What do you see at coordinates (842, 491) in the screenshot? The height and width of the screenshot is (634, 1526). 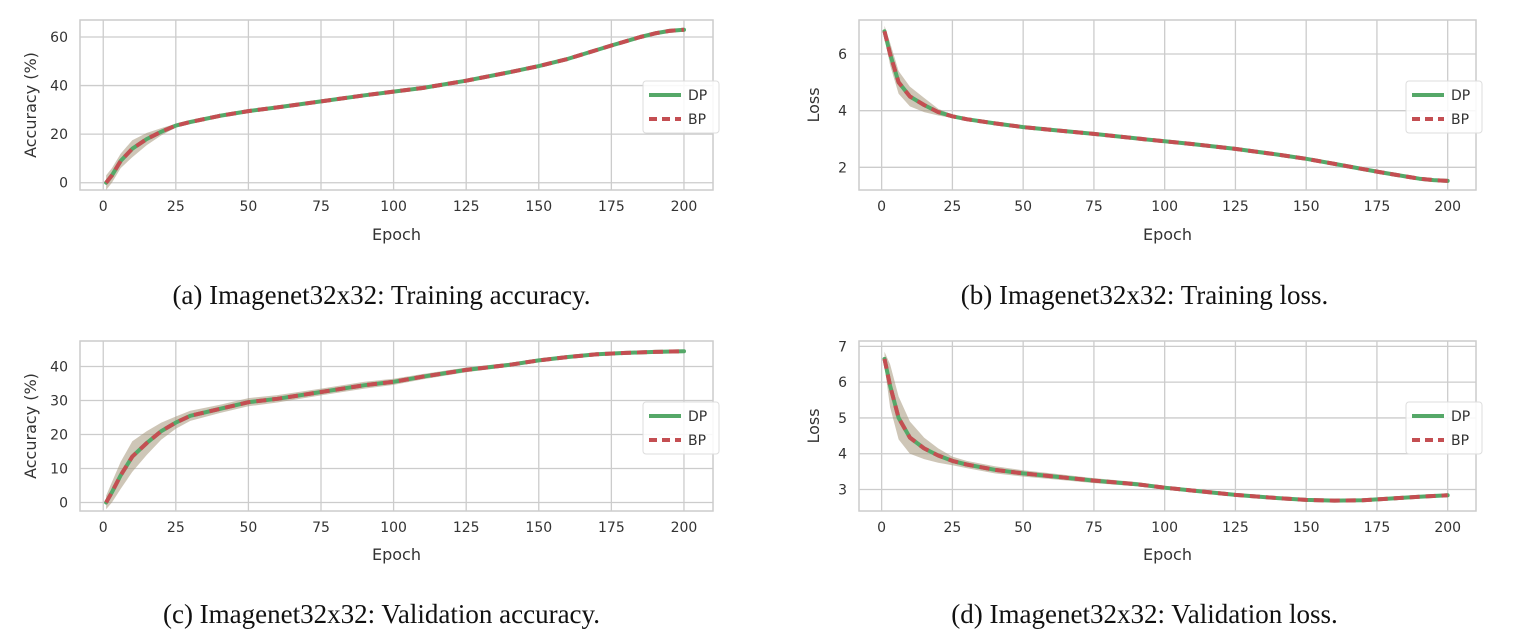 I see `y-tick-label: 3` at bounding box center [842, 491].